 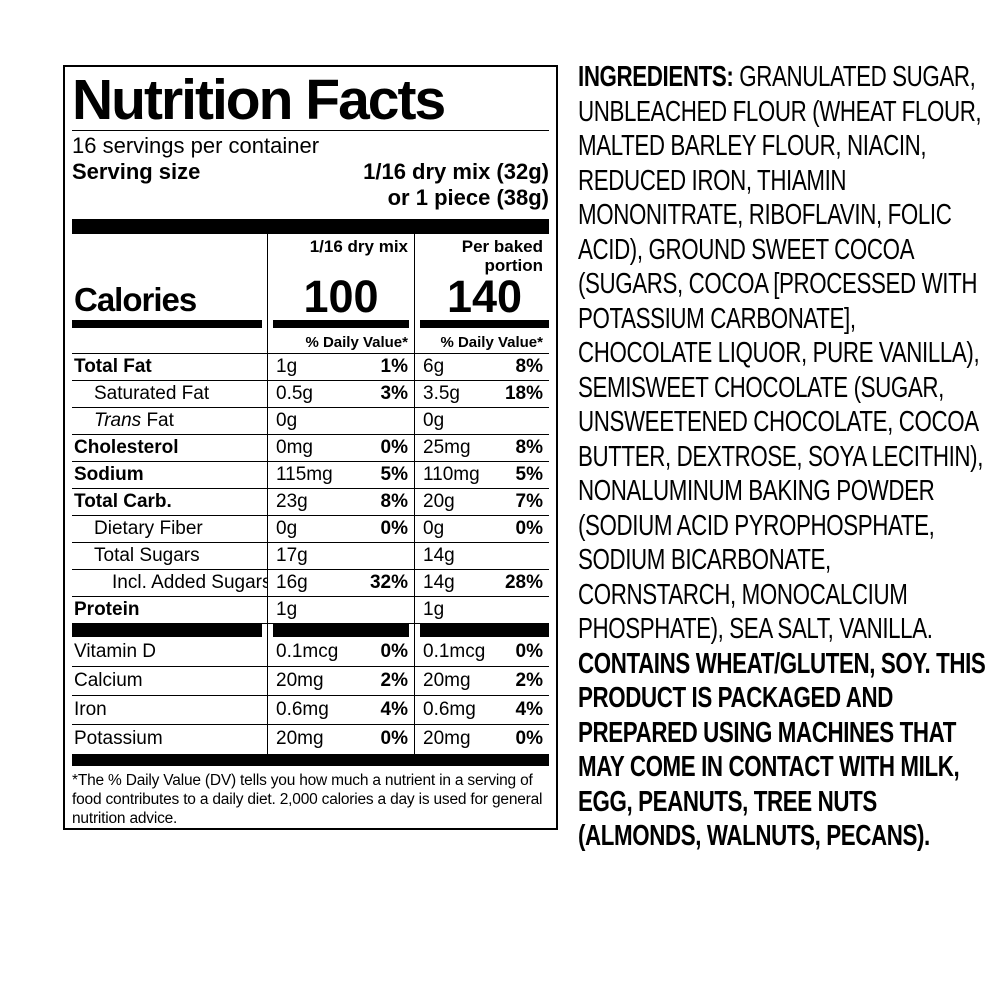 What do you see at coordinates (447, 447) in the screenshot?
I see `baked-amount: 25mg` at bounding box center [447, 447].